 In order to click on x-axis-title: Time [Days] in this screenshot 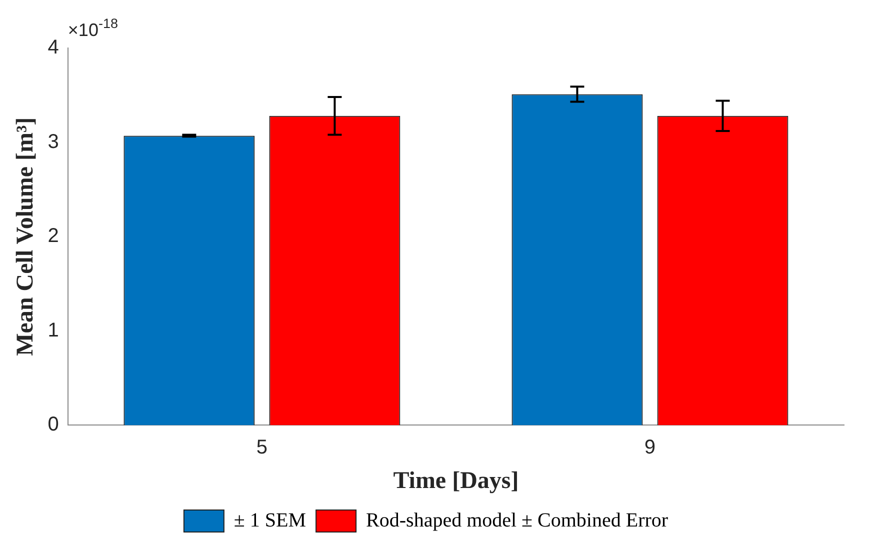, I will do `click(456, 481)`.